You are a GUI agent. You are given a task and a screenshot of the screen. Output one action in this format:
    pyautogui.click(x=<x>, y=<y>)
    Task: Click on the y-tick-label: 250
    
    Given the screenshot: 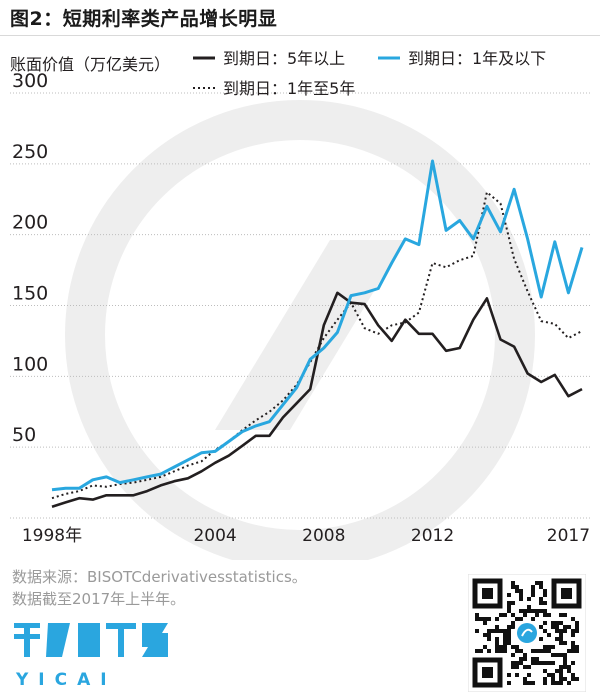 What is the action you would take?
    pyautogui.click(x=30, y=152)
    